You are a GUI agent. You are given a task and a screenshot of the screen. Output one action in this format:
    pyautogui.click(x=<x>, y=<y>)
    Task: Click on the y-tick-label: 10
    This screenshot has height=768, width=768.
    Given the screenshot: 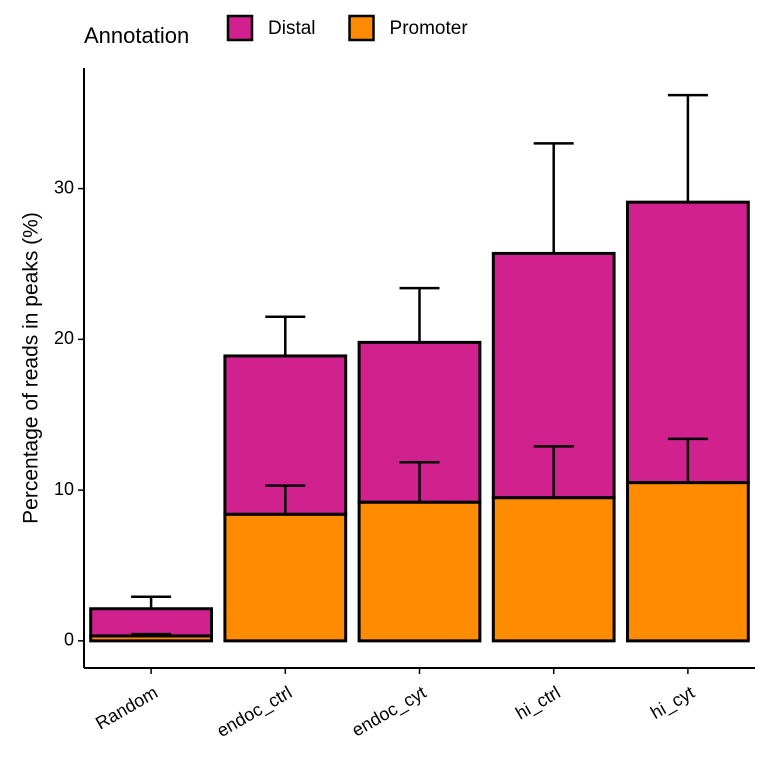 What is the action you would take?
    pyautogui.click(x=64, y=489)
    